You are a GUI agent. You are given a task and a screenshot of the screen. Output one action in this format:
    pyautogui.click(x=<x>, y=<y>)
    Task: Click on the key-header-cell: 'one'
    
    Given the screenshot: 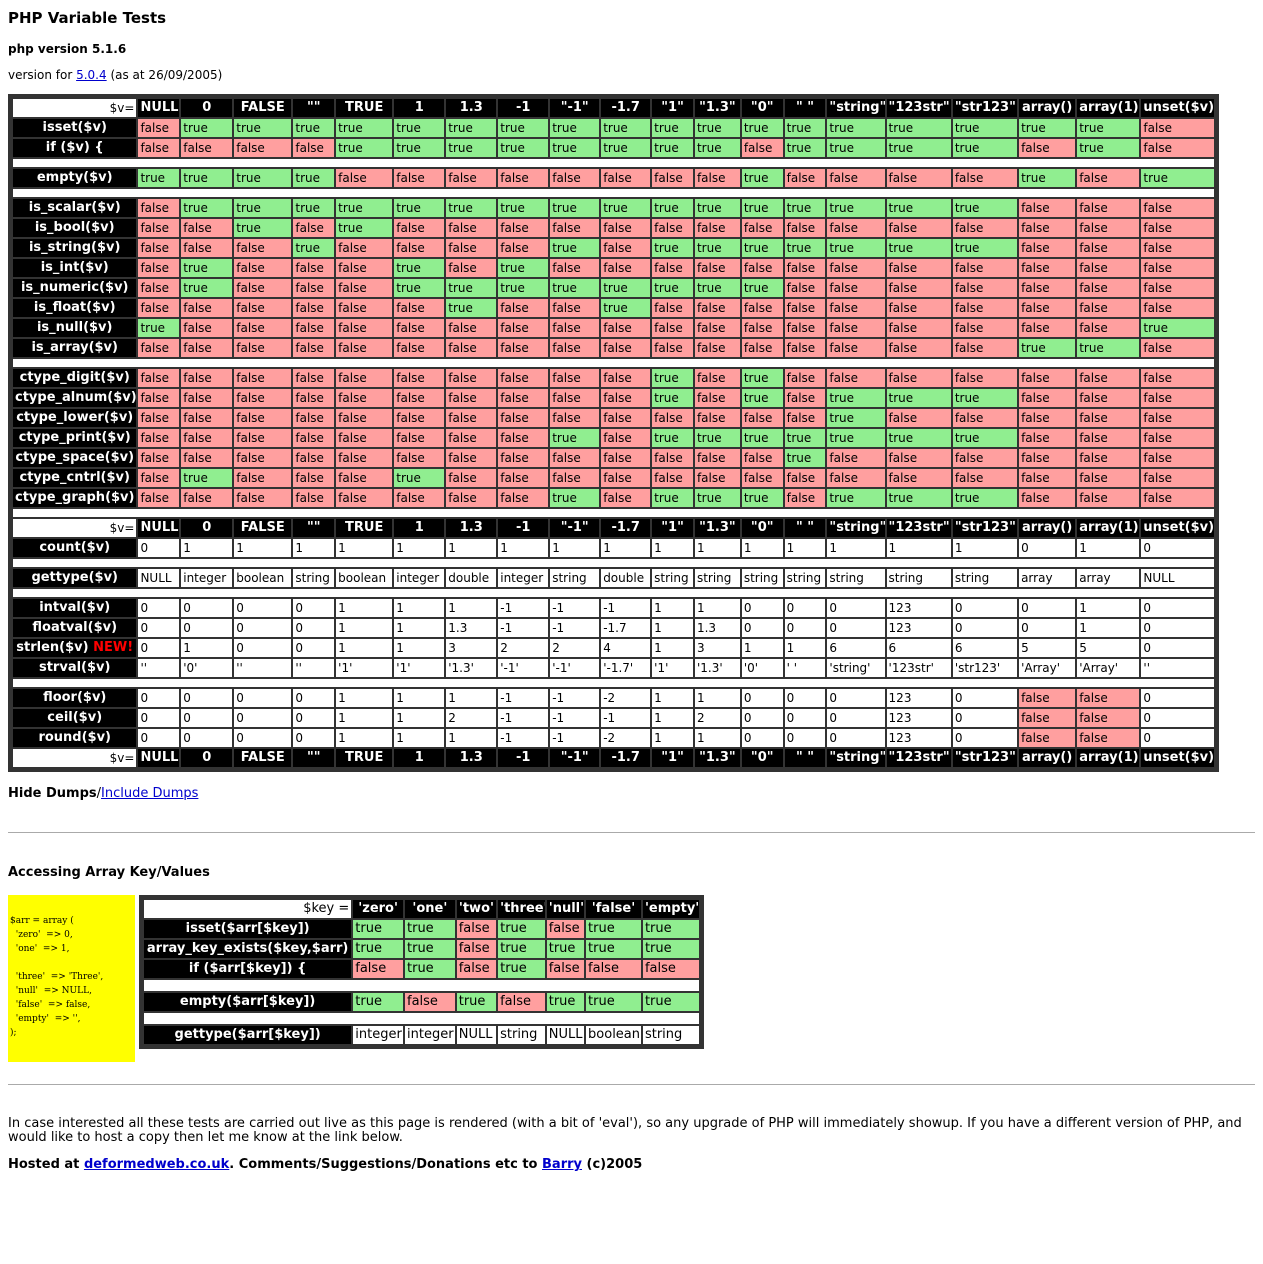 What is the action you would take?
    pyautogui.click(x=430, y=909)
    